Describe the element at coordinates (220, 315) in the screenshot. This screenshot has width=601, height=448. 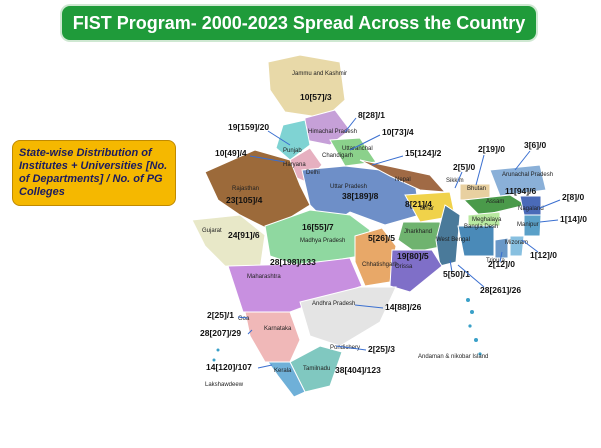
I see `stat-label: 2[25]/1` at that location.